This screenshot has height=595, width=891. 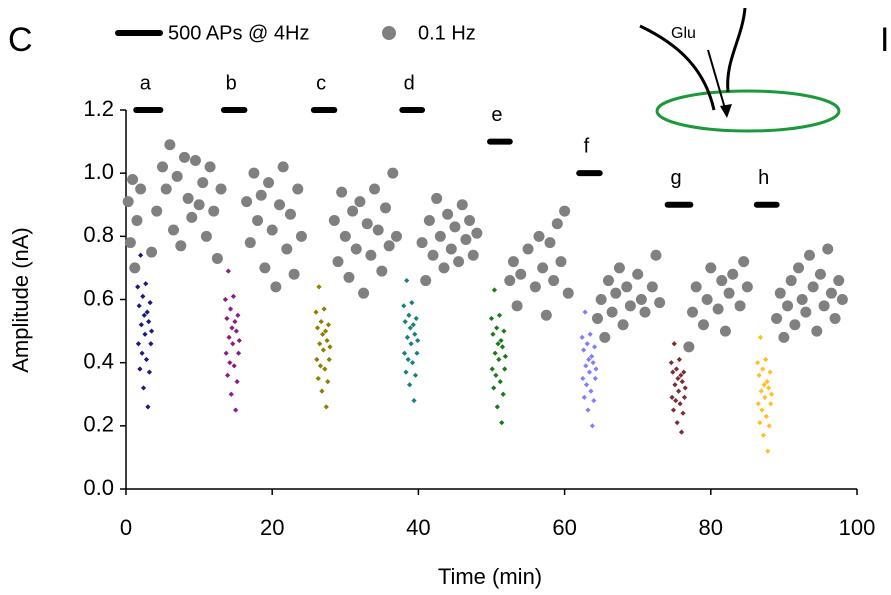 What do you see at coordinates (717, 81) in the screenshot?
I see `arrow` at bounding box center [717, 81].